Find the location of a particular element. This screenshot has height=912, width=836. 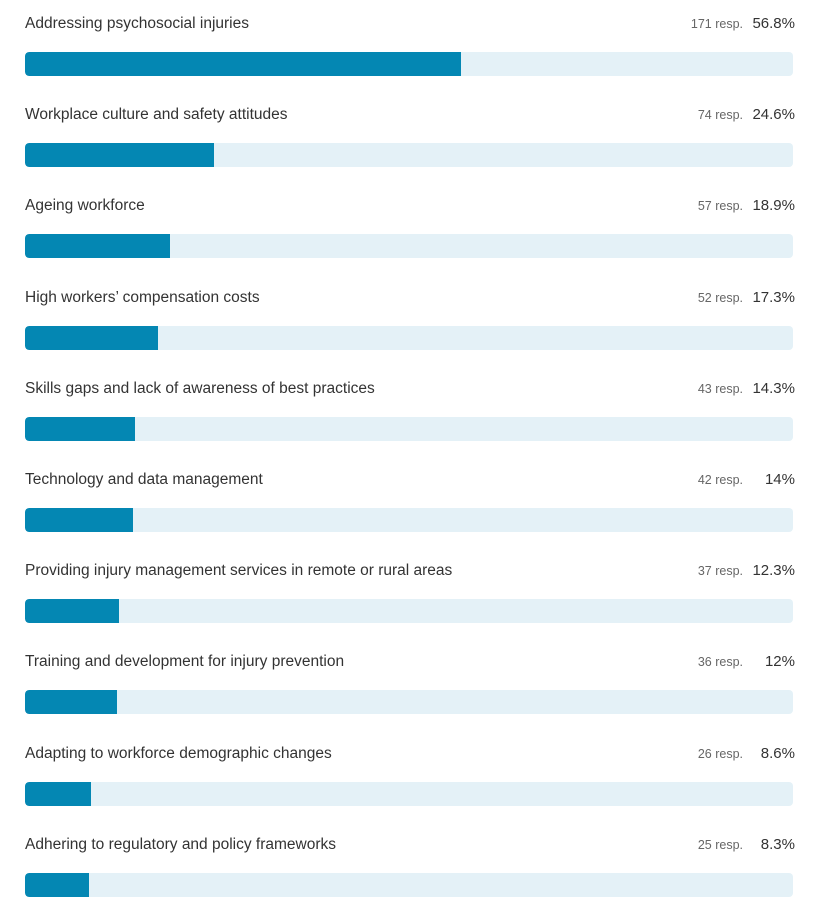

percent-label: 8.3% is located at coordinates (777, 844).